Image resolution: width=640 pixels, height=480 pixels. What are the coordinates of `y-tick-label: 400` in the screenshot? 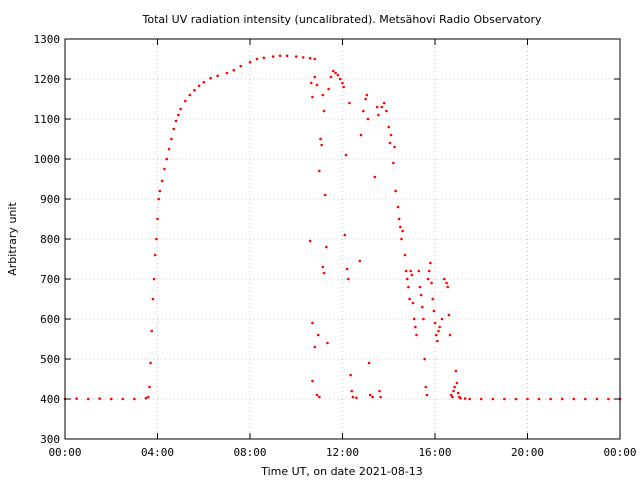 It's located at (50, 399).